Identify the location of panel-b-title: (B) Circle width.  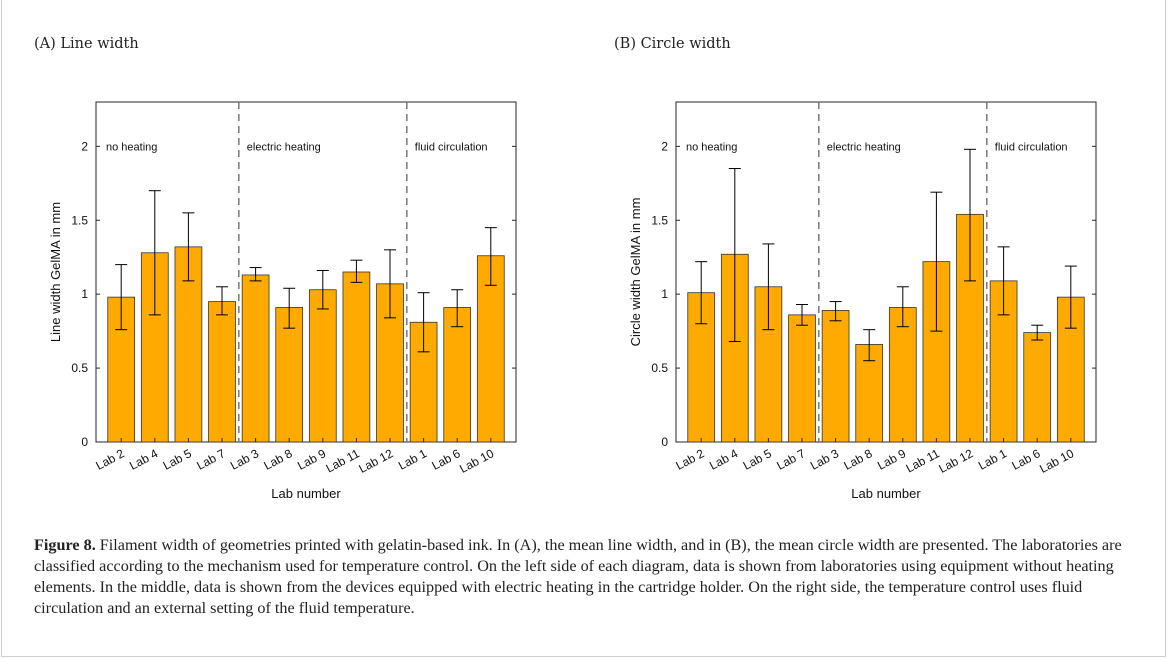
(672, 44).